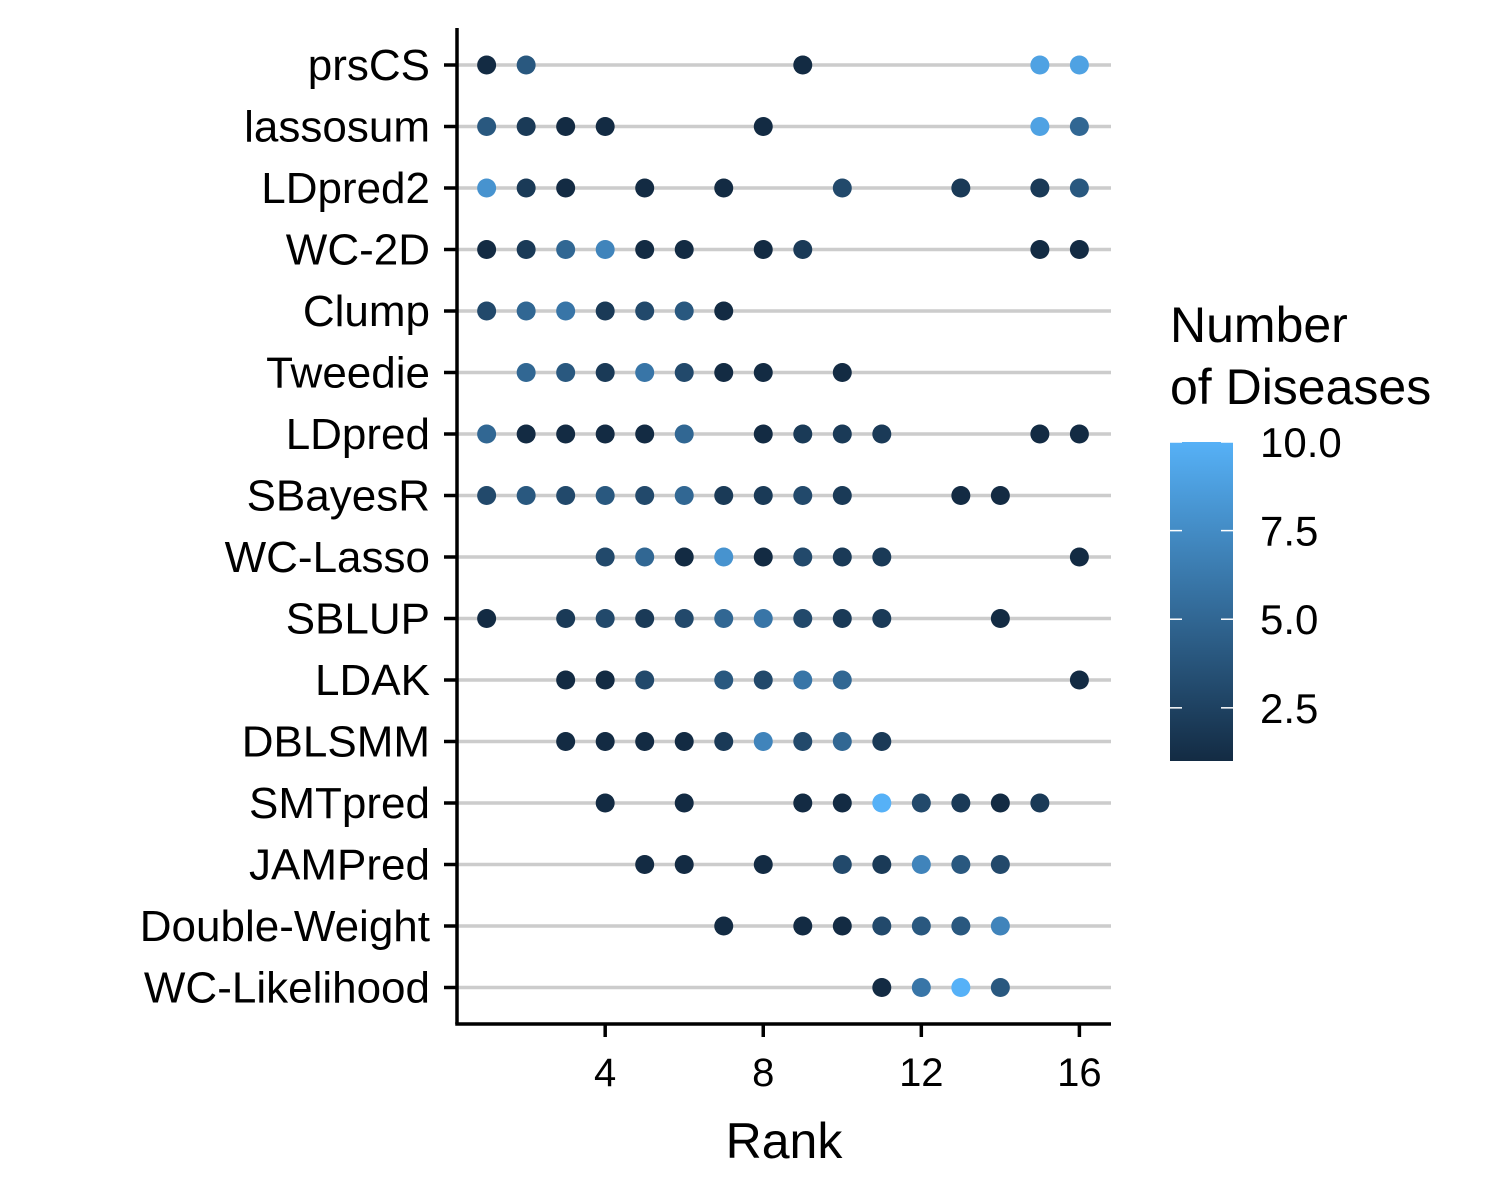  What do you see at coordinates (345, 188) in the screenshot?
I see `y-tick-label: LDpred2` at bounding box center [345, 188].